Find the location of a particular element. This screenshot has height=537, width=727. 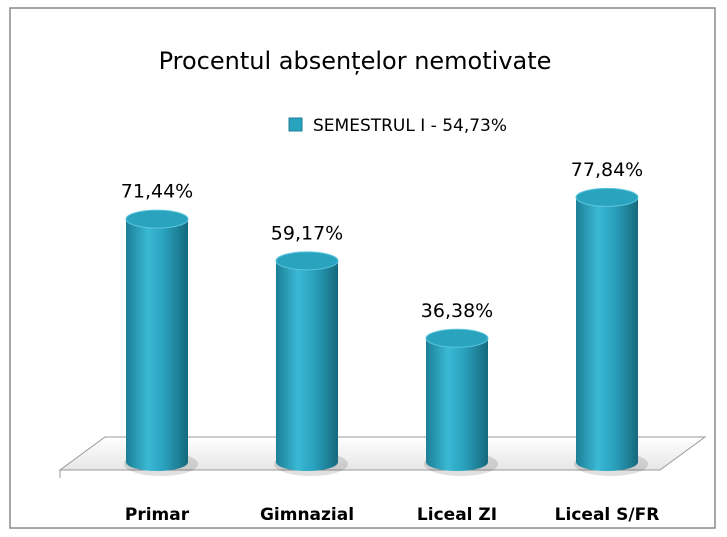

chart-title: Procentul absențelor nemotivate is located at coordinates (355, 61).